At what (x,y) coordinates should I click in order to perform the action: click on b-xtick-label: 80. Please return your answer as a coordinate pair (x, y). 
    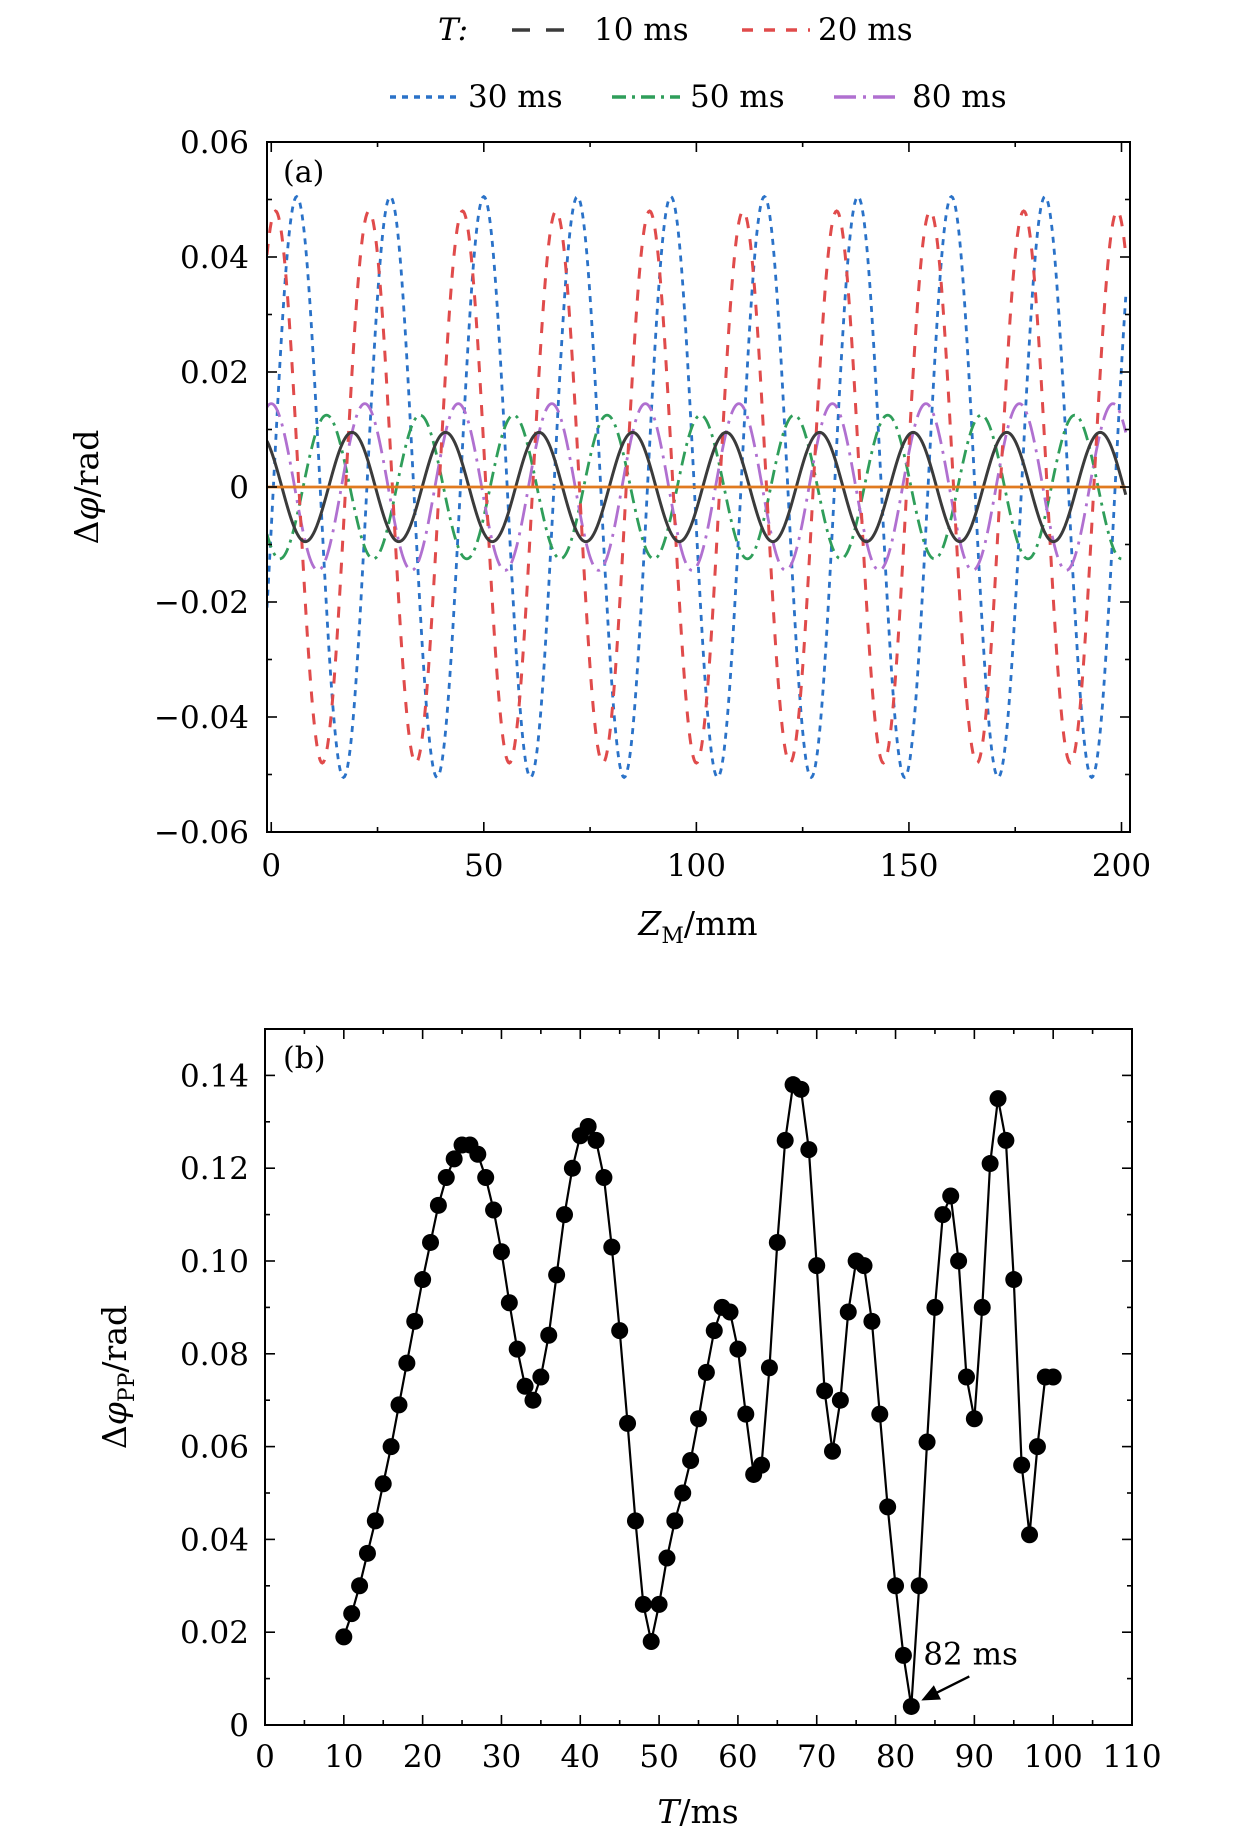
    Looking at the image, I should click on (895, 1757).